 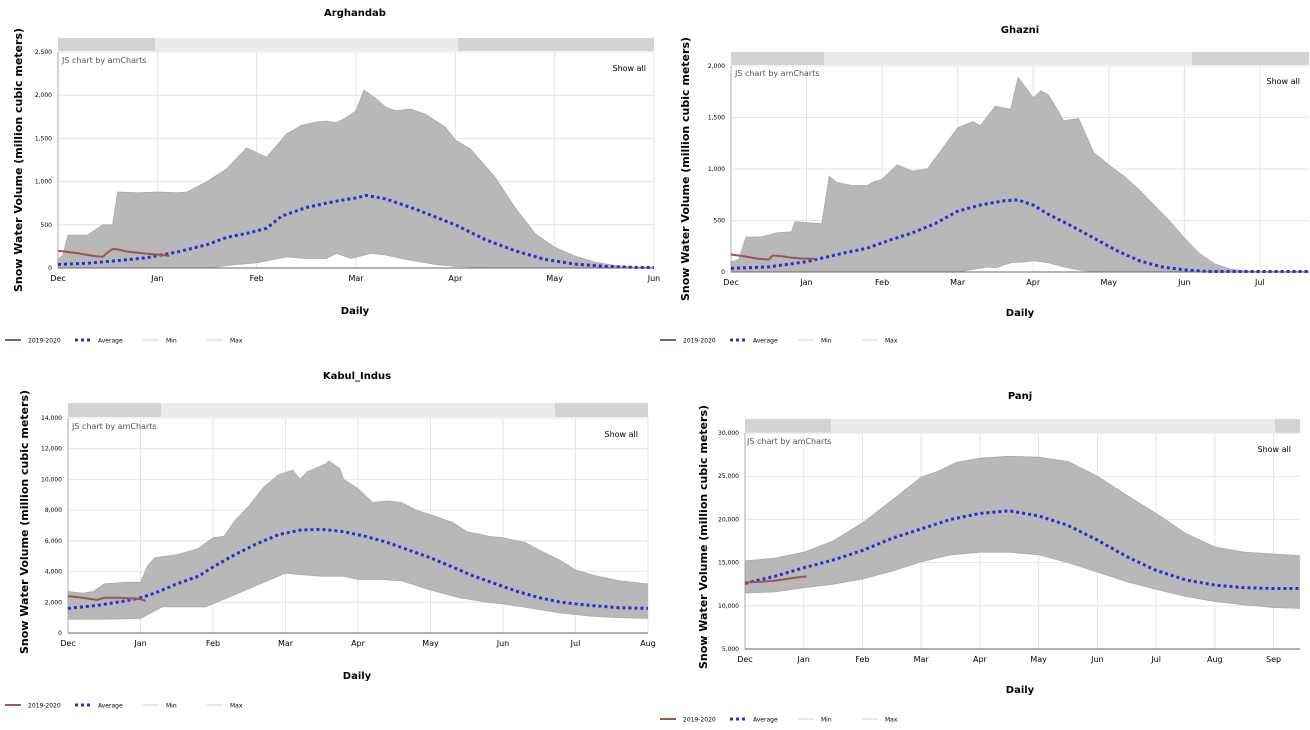 I want to click on y-tick-label: 30,000, so click(x=728, y=433).